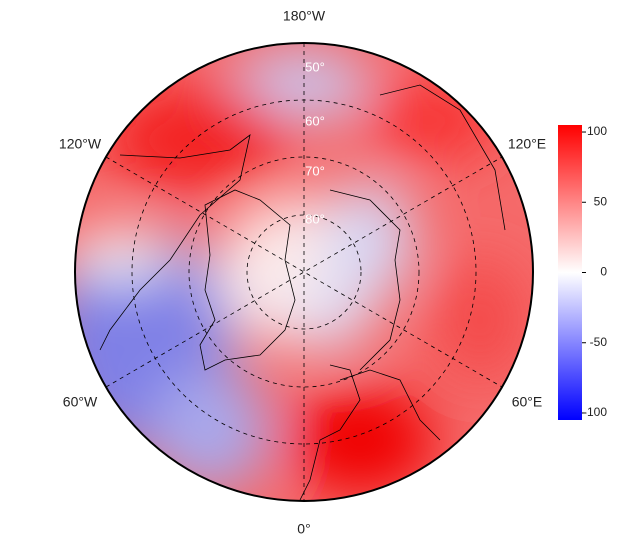 Image resolution: width=625 pixels, height=552 pixels. Describe the element at coordinates (595, 412) in the screenshot. I see `colorbar-tick-label: -100` at that location.